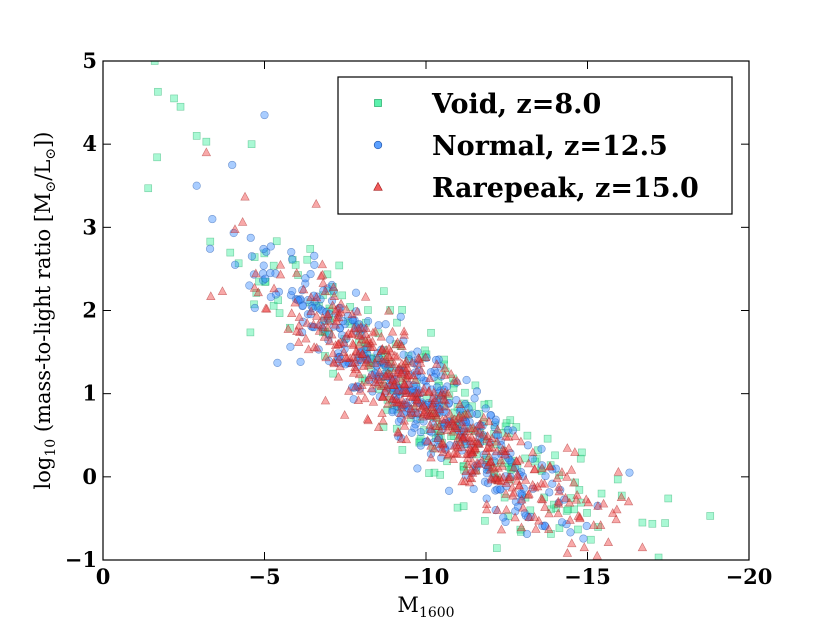  What do you see at coordinates (89, 143) in the screenshot?
I see `y-tick-label: 4` at bounding box center [89, 143].